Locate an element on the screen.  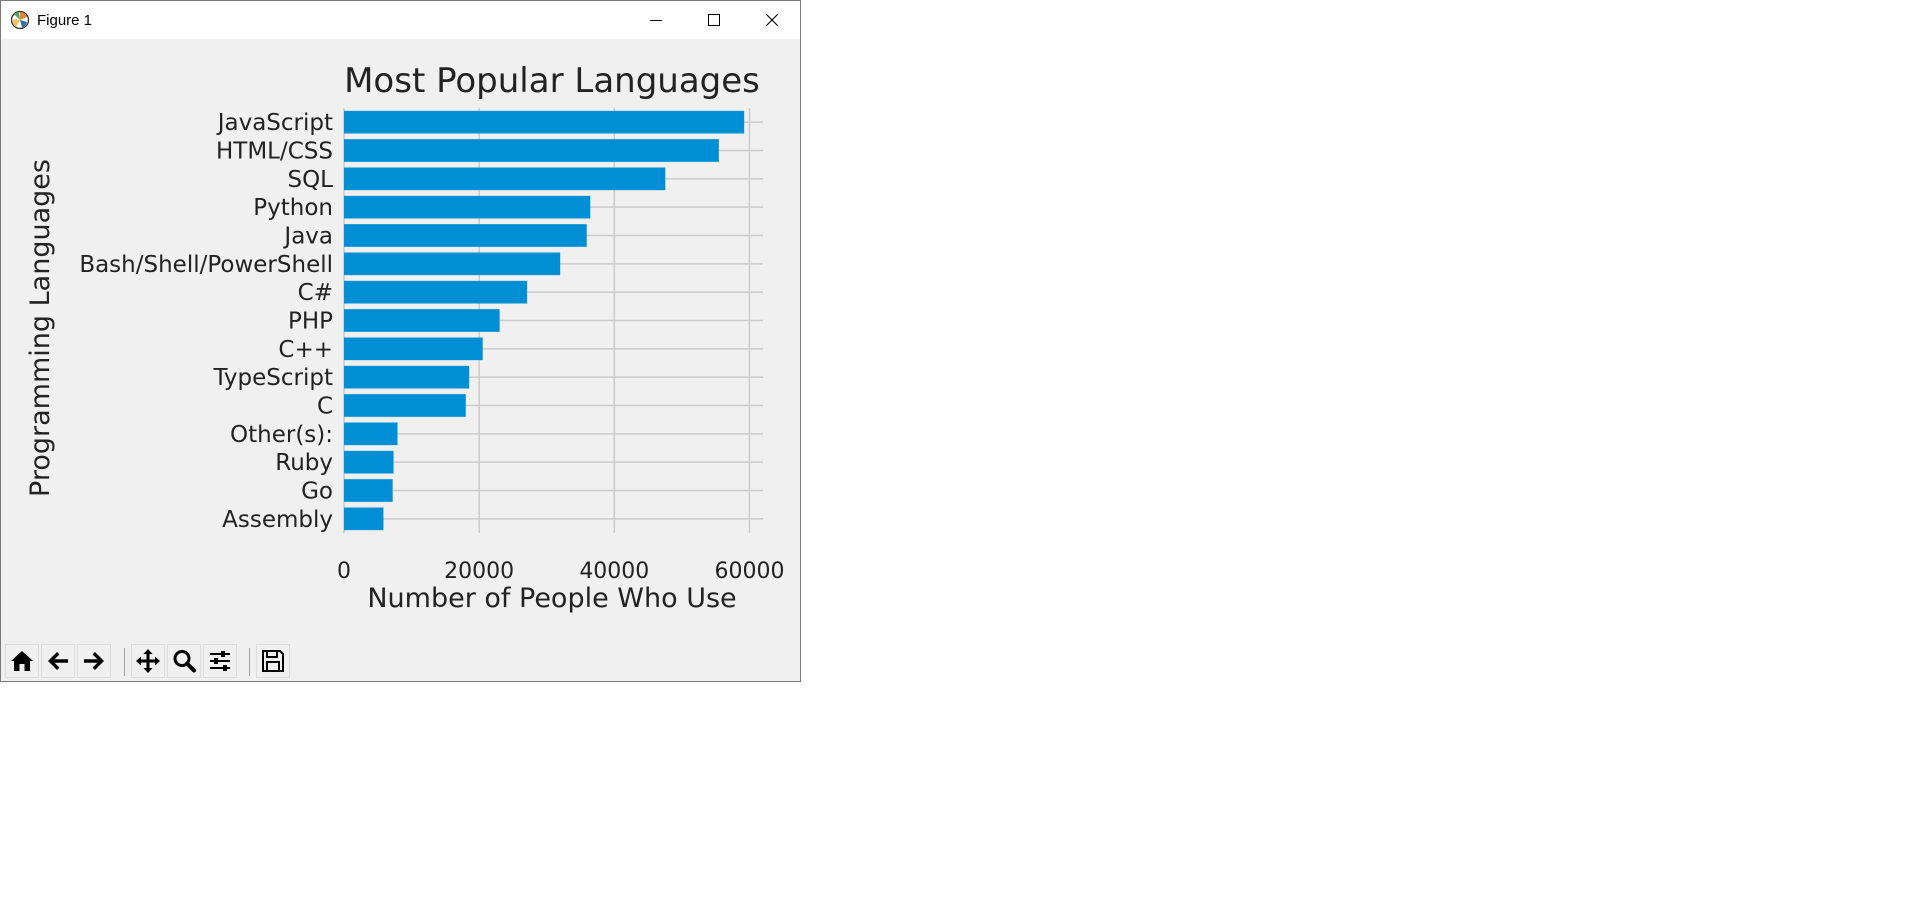
y-tick-label: SQL is located at coordinates (310, 180).